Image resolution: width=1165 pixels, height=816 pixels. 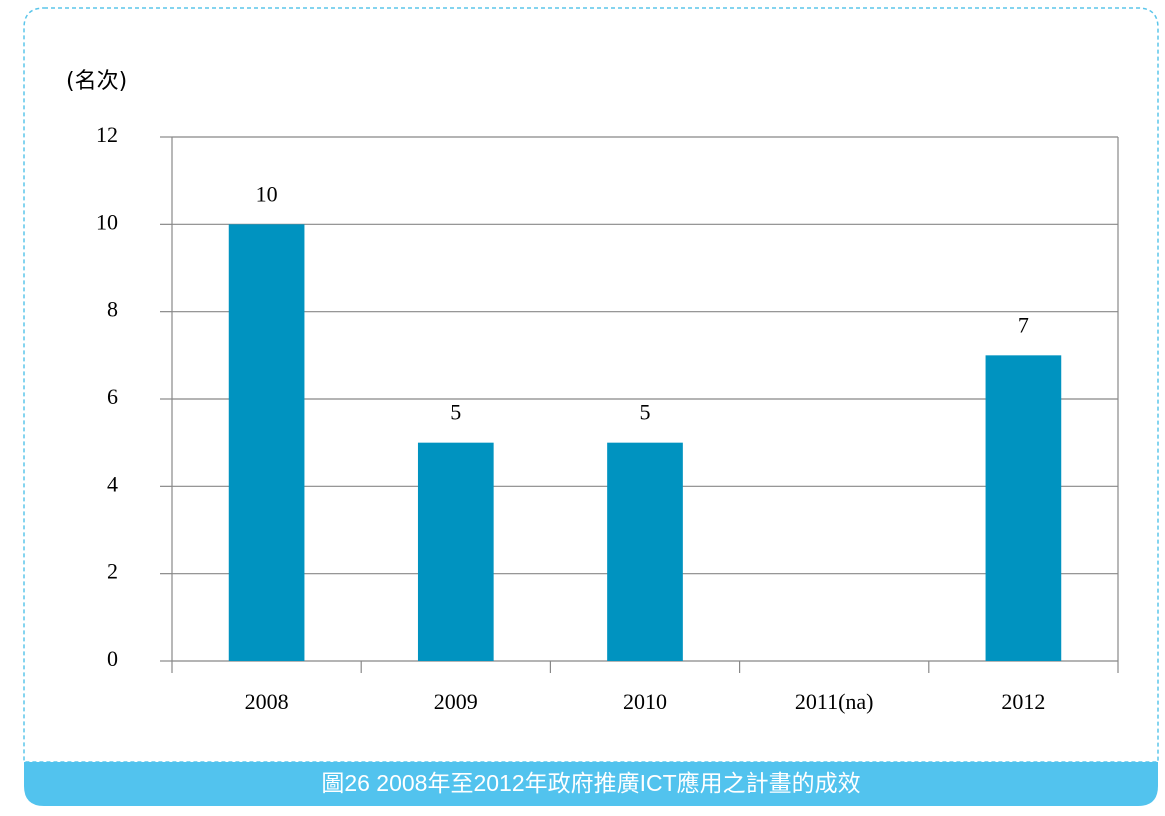 I want to click on y-tick-label: 6, so click(x=112, y=396).